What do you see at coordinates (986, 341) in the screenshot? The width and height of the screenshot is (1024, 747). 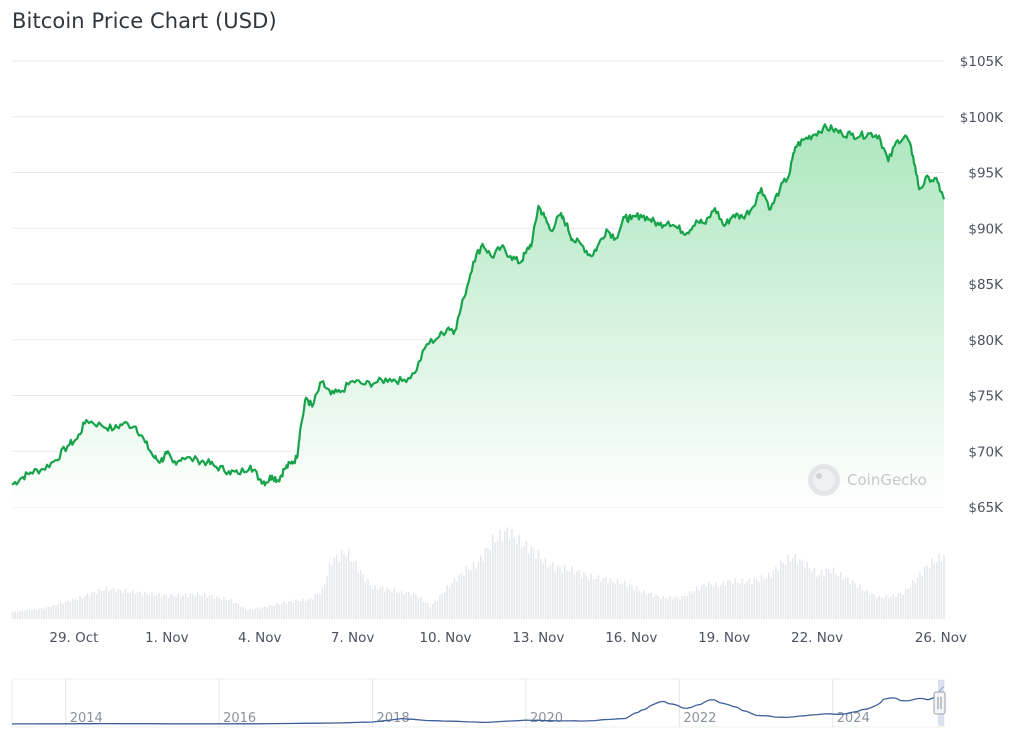 I see `y-tick-label: $80K` at bounding box center [986, 341].